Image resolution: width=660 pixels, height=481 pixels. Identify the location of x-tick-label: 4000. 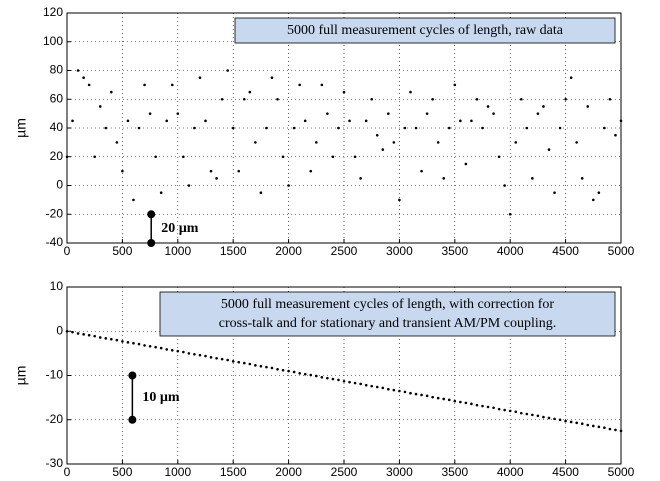
(510, 251).